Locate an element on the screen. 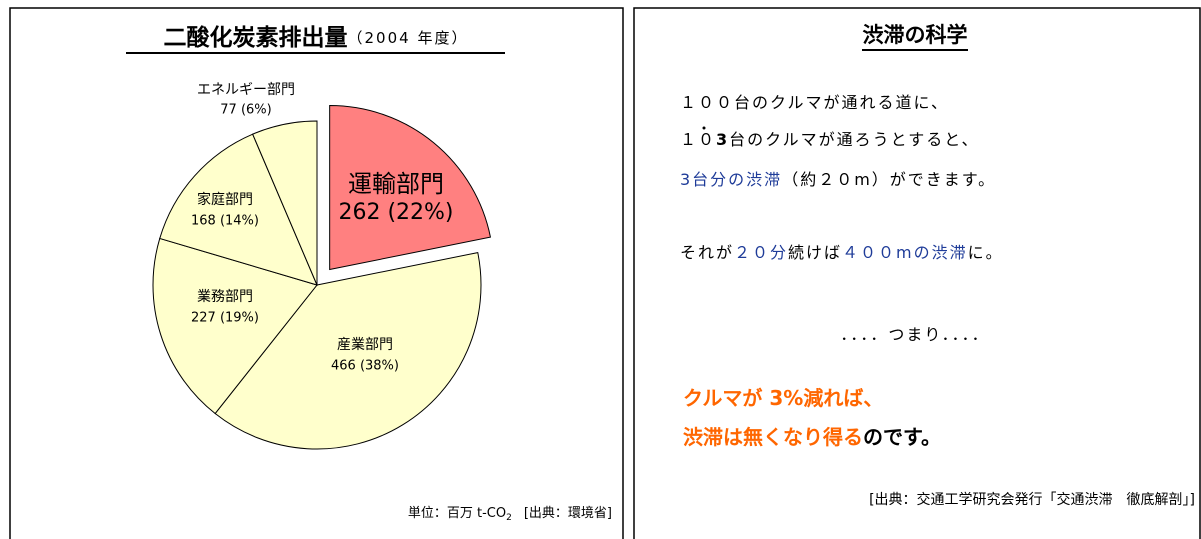 Image resolution: width=1201 pixels, height=539 pixels. text-segment: クルマが 3%減れば、 is located at coordinates (783, 398).